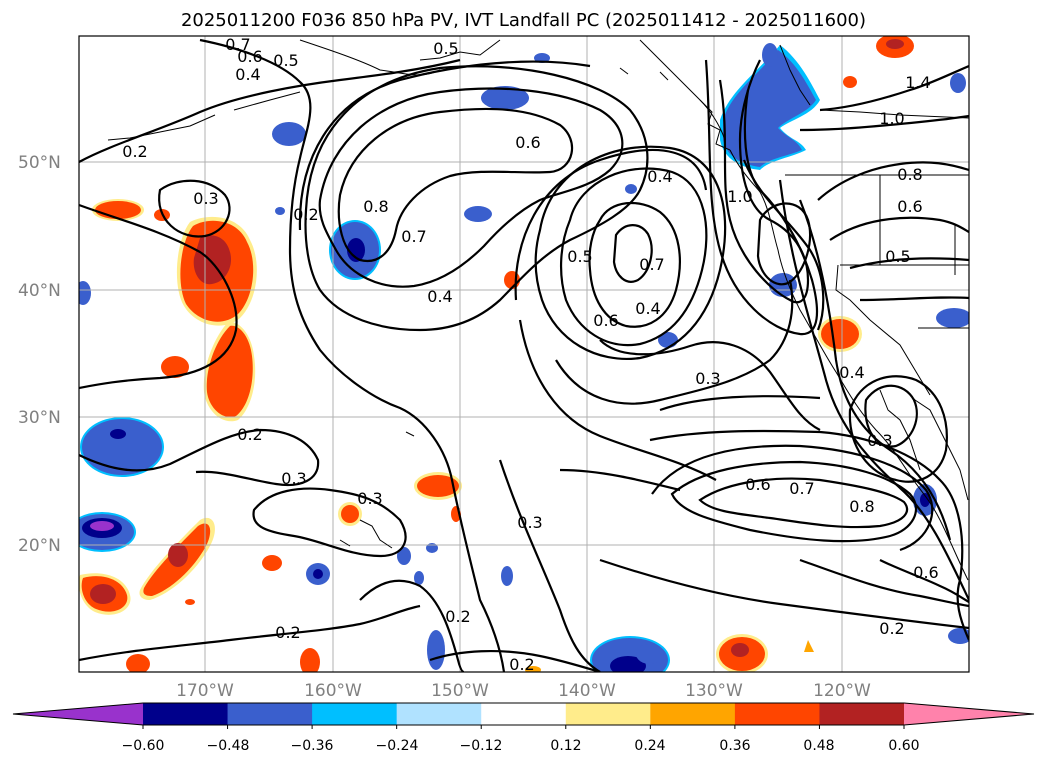  I want to click on colorbar-bins, so click(523, 714).